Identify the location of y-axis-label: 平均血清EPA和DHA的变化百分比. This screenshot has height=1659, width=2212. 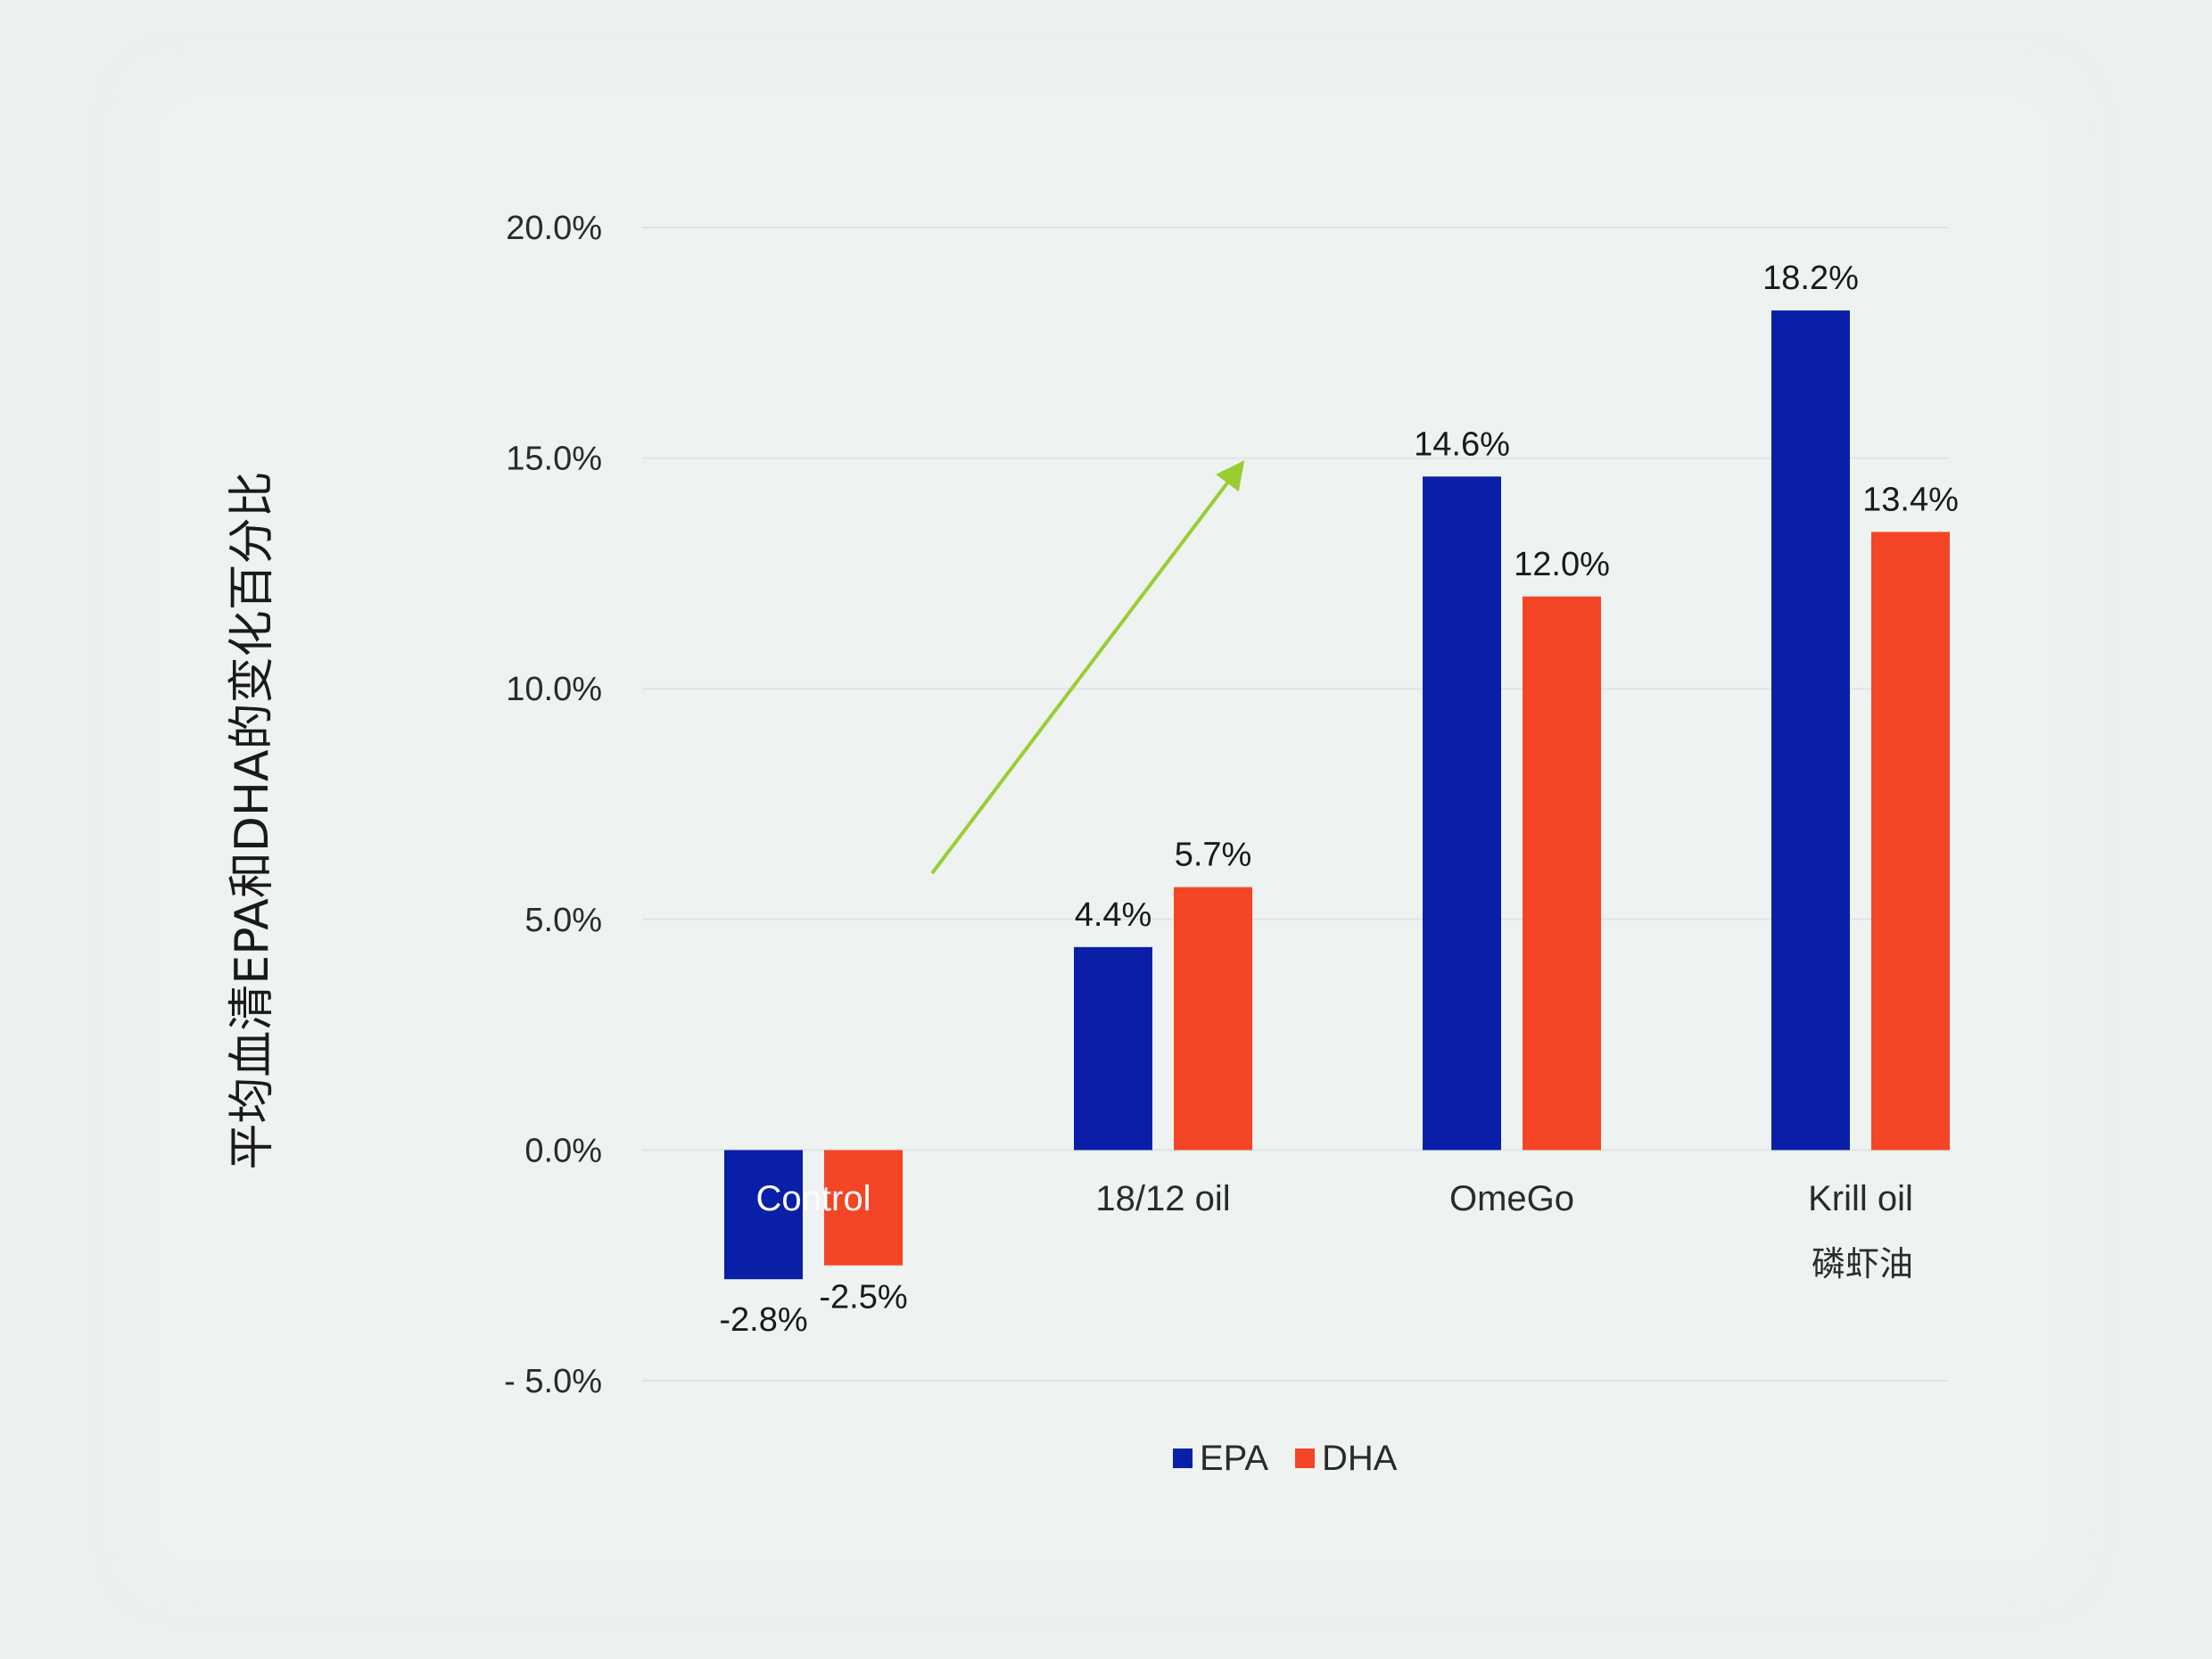
(252, 820).